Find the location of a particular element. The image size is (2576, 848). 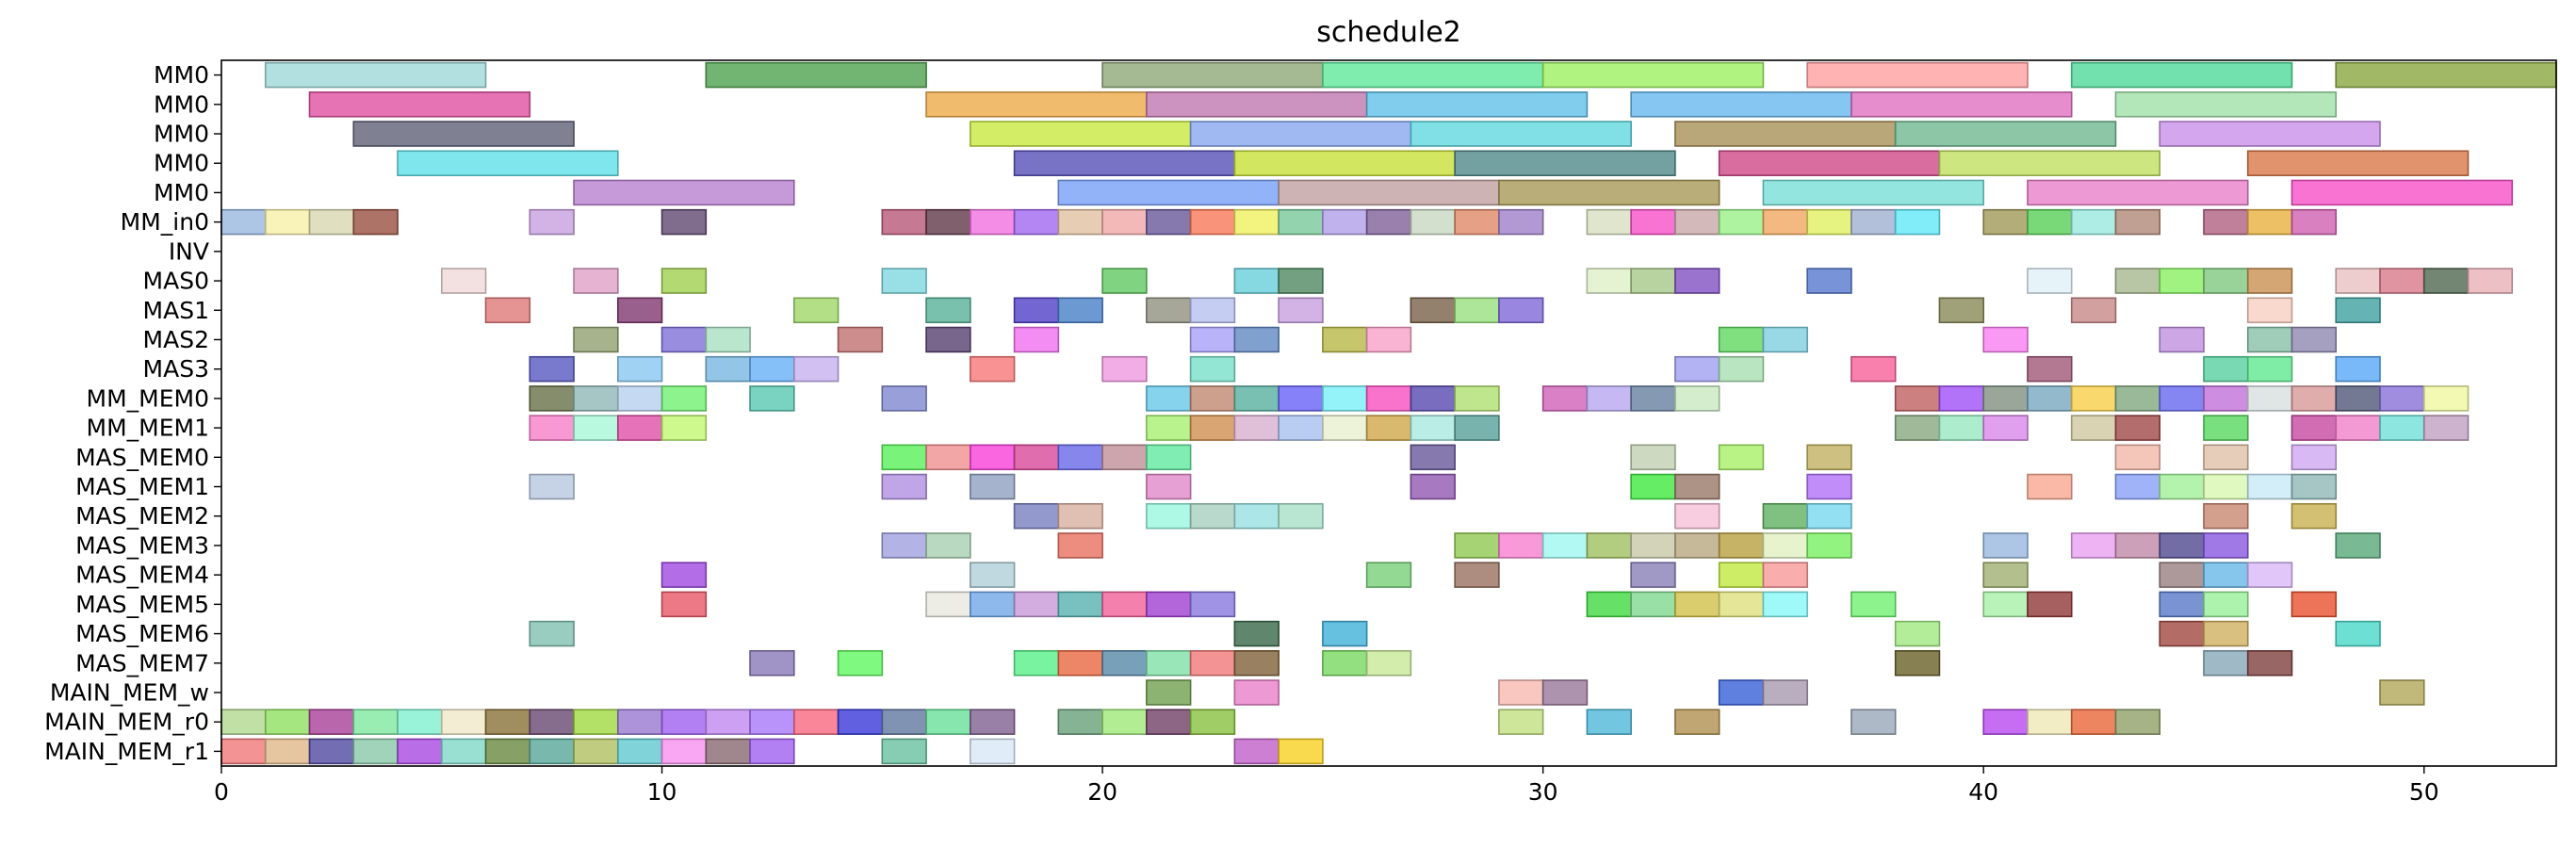

x-tick-label: 40 is located at coordinates (1983, 792).